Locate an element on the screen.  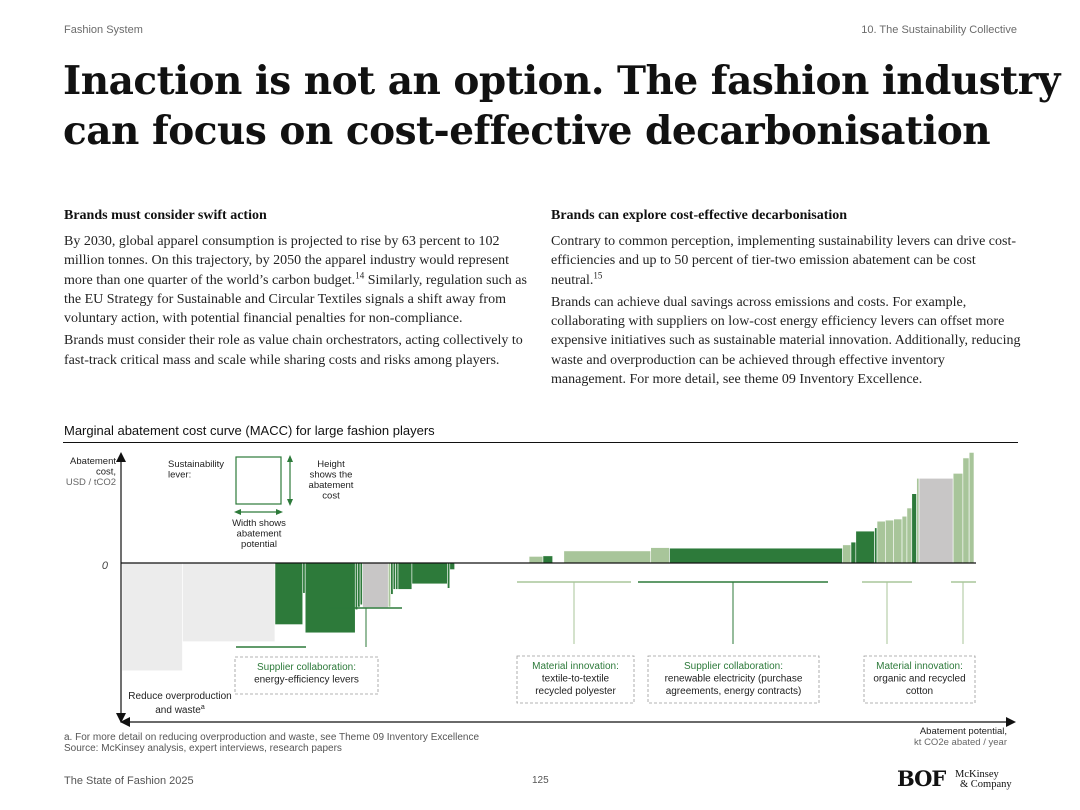
report-name: The State of Fashion 2025 is located at coordinates (129, 781).